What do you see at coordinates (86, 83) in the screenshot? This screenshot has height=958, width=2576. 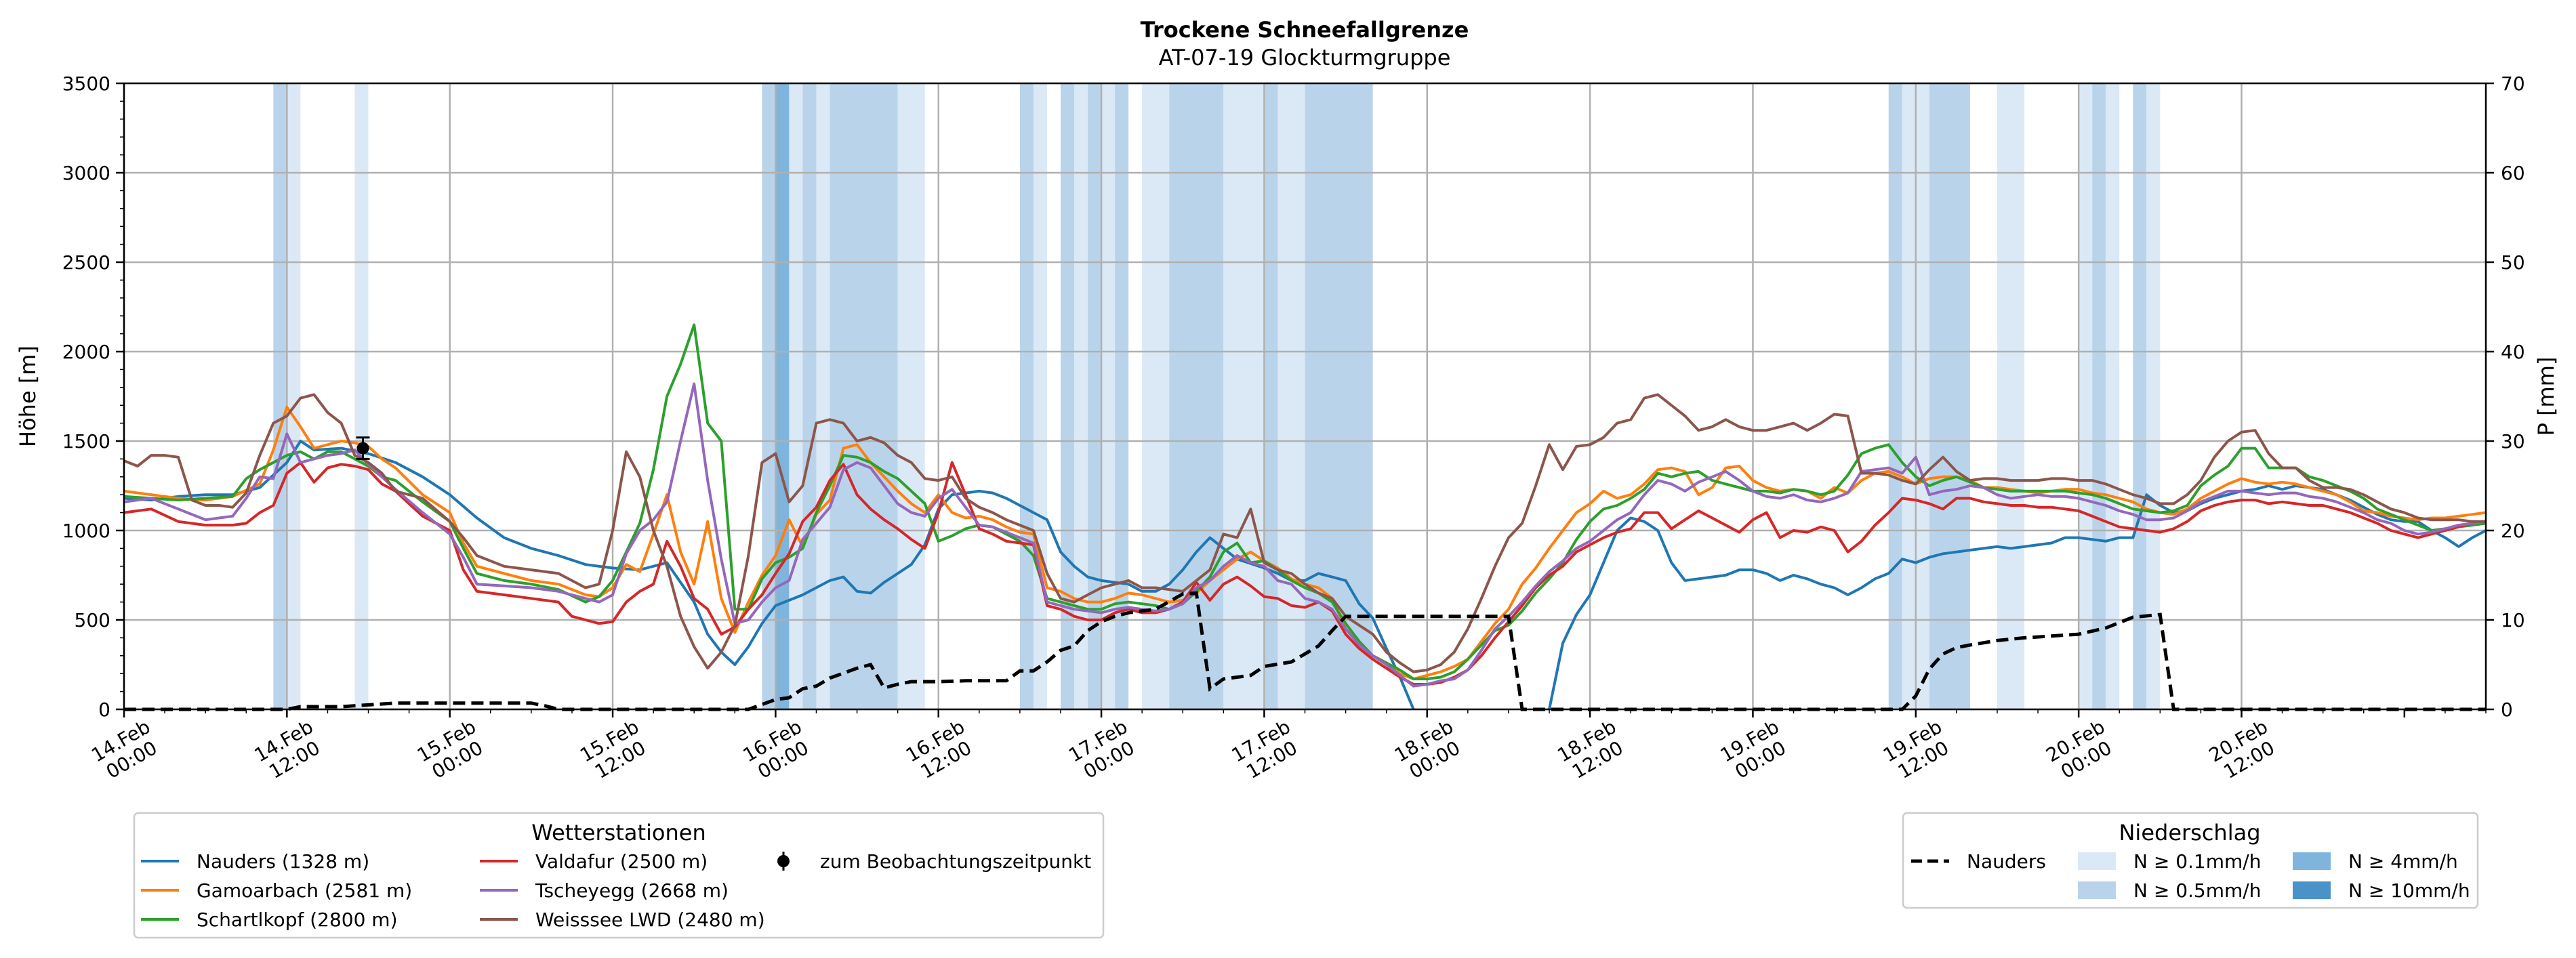 I see `y-tick-label-left: 3500` at bounding box center [86, 83].